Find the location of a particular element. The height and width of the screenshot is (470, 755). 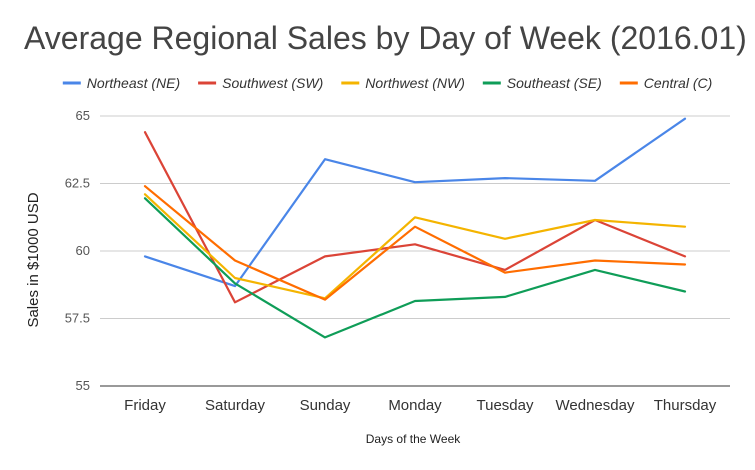

legend-label: Central (C) is located at coordinates (678, 83).